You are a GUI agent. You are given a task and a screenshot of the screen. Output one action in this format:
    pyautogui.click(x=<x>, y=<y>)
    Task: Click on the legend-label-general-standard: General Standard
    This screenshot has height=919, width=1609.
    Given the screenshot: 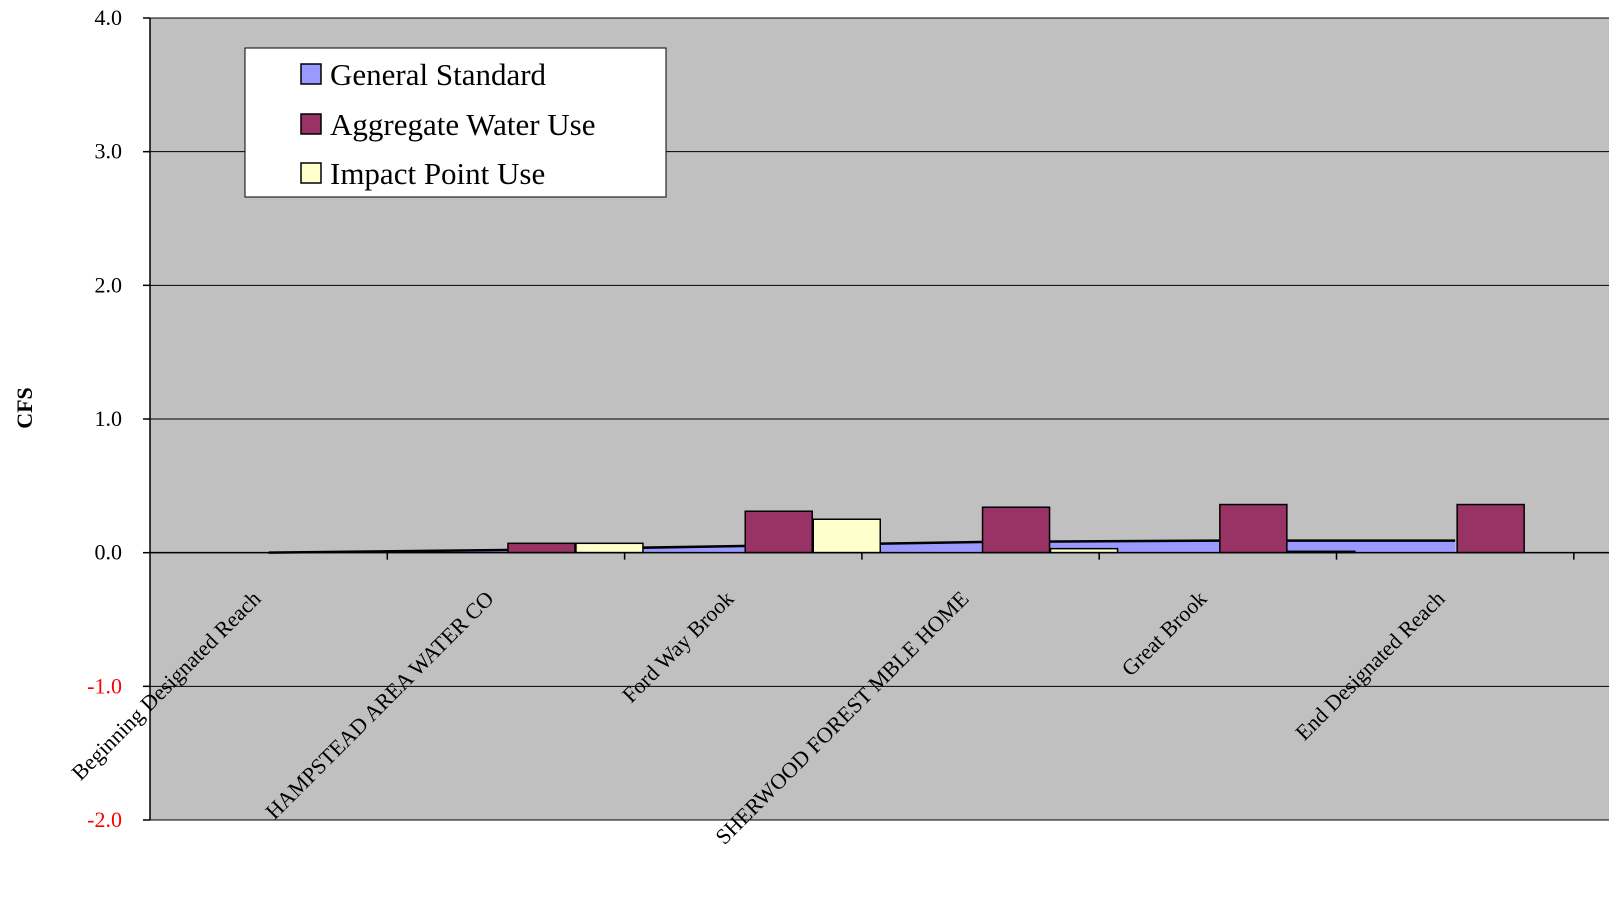 What is the action you would take?
    pyautogui.click(x=438, y=74)
    